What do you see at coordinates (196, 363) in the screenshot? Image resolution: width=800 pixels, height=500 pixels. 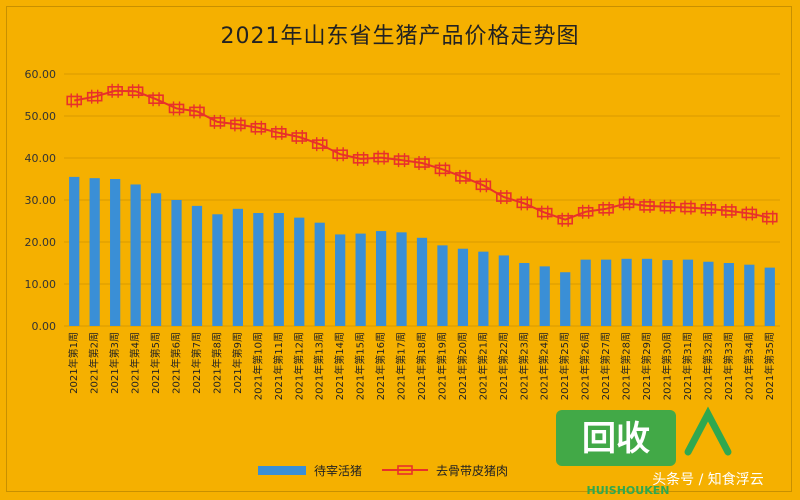 I see `x-tick-label: 2021年第7周` at bounding box center [196, 363].